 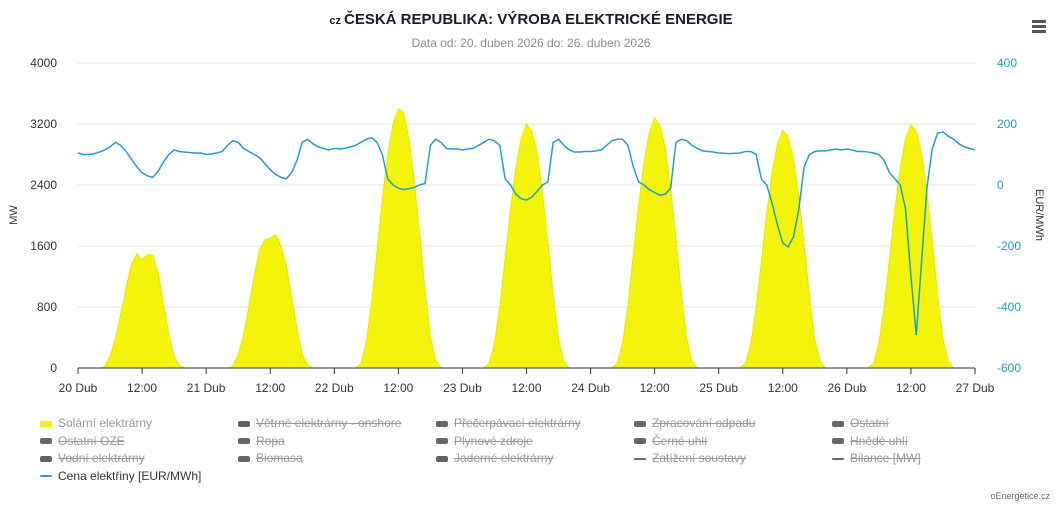 I want to click on y-tick-label: 4000, so click(x=43, y=63).